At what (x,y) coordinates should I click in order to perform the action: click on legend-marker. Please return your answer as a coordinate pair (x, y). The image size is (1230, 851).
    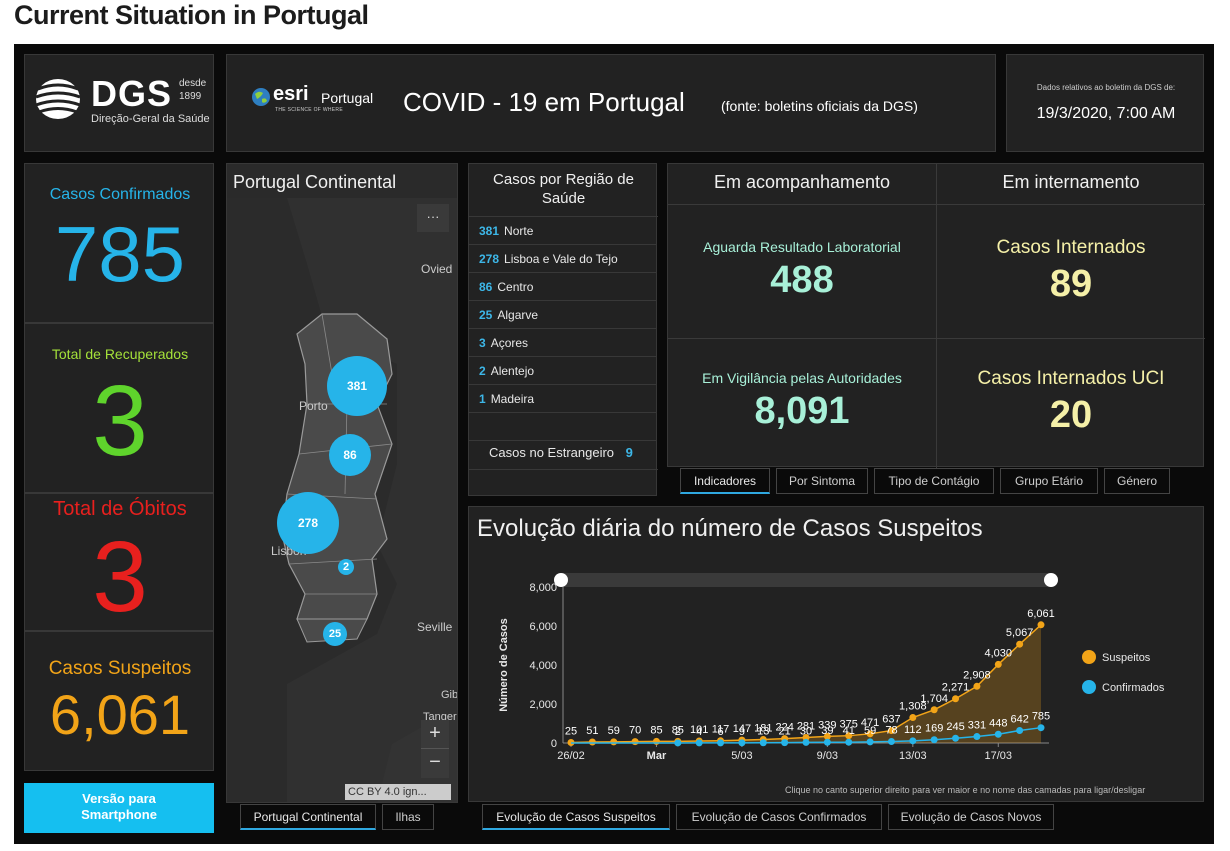
    Looking at the image, I should click on (1089, 657).